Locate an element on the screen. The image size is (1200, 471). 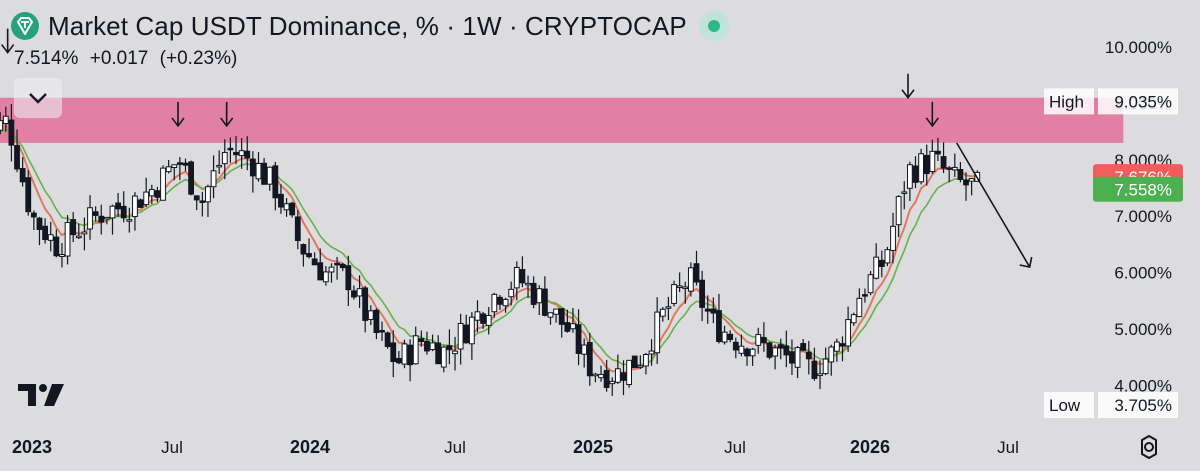
x-tick-label: 2024 is located at coordinates (310, 447).